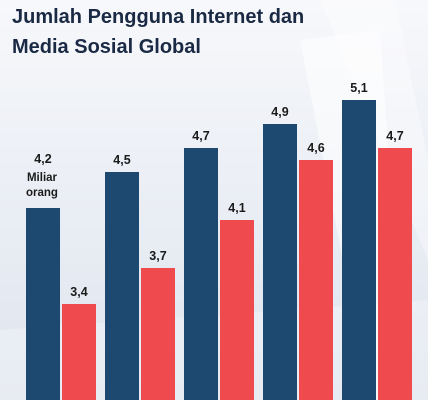 The width and height of the screenshot is (428, 400). Describe the element at coordinates (358, 88) in the screenshot. I see `data-label-internet-5: 5,1` at that location.